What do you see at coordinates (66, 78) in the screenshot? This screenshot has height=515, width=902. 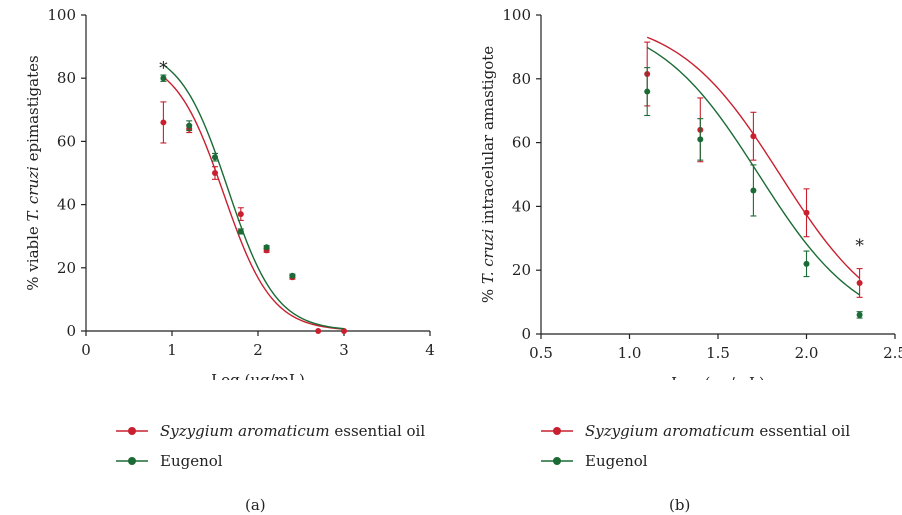 I see `chart0-y-tick-label: 80` at bounding box center [66, 78].